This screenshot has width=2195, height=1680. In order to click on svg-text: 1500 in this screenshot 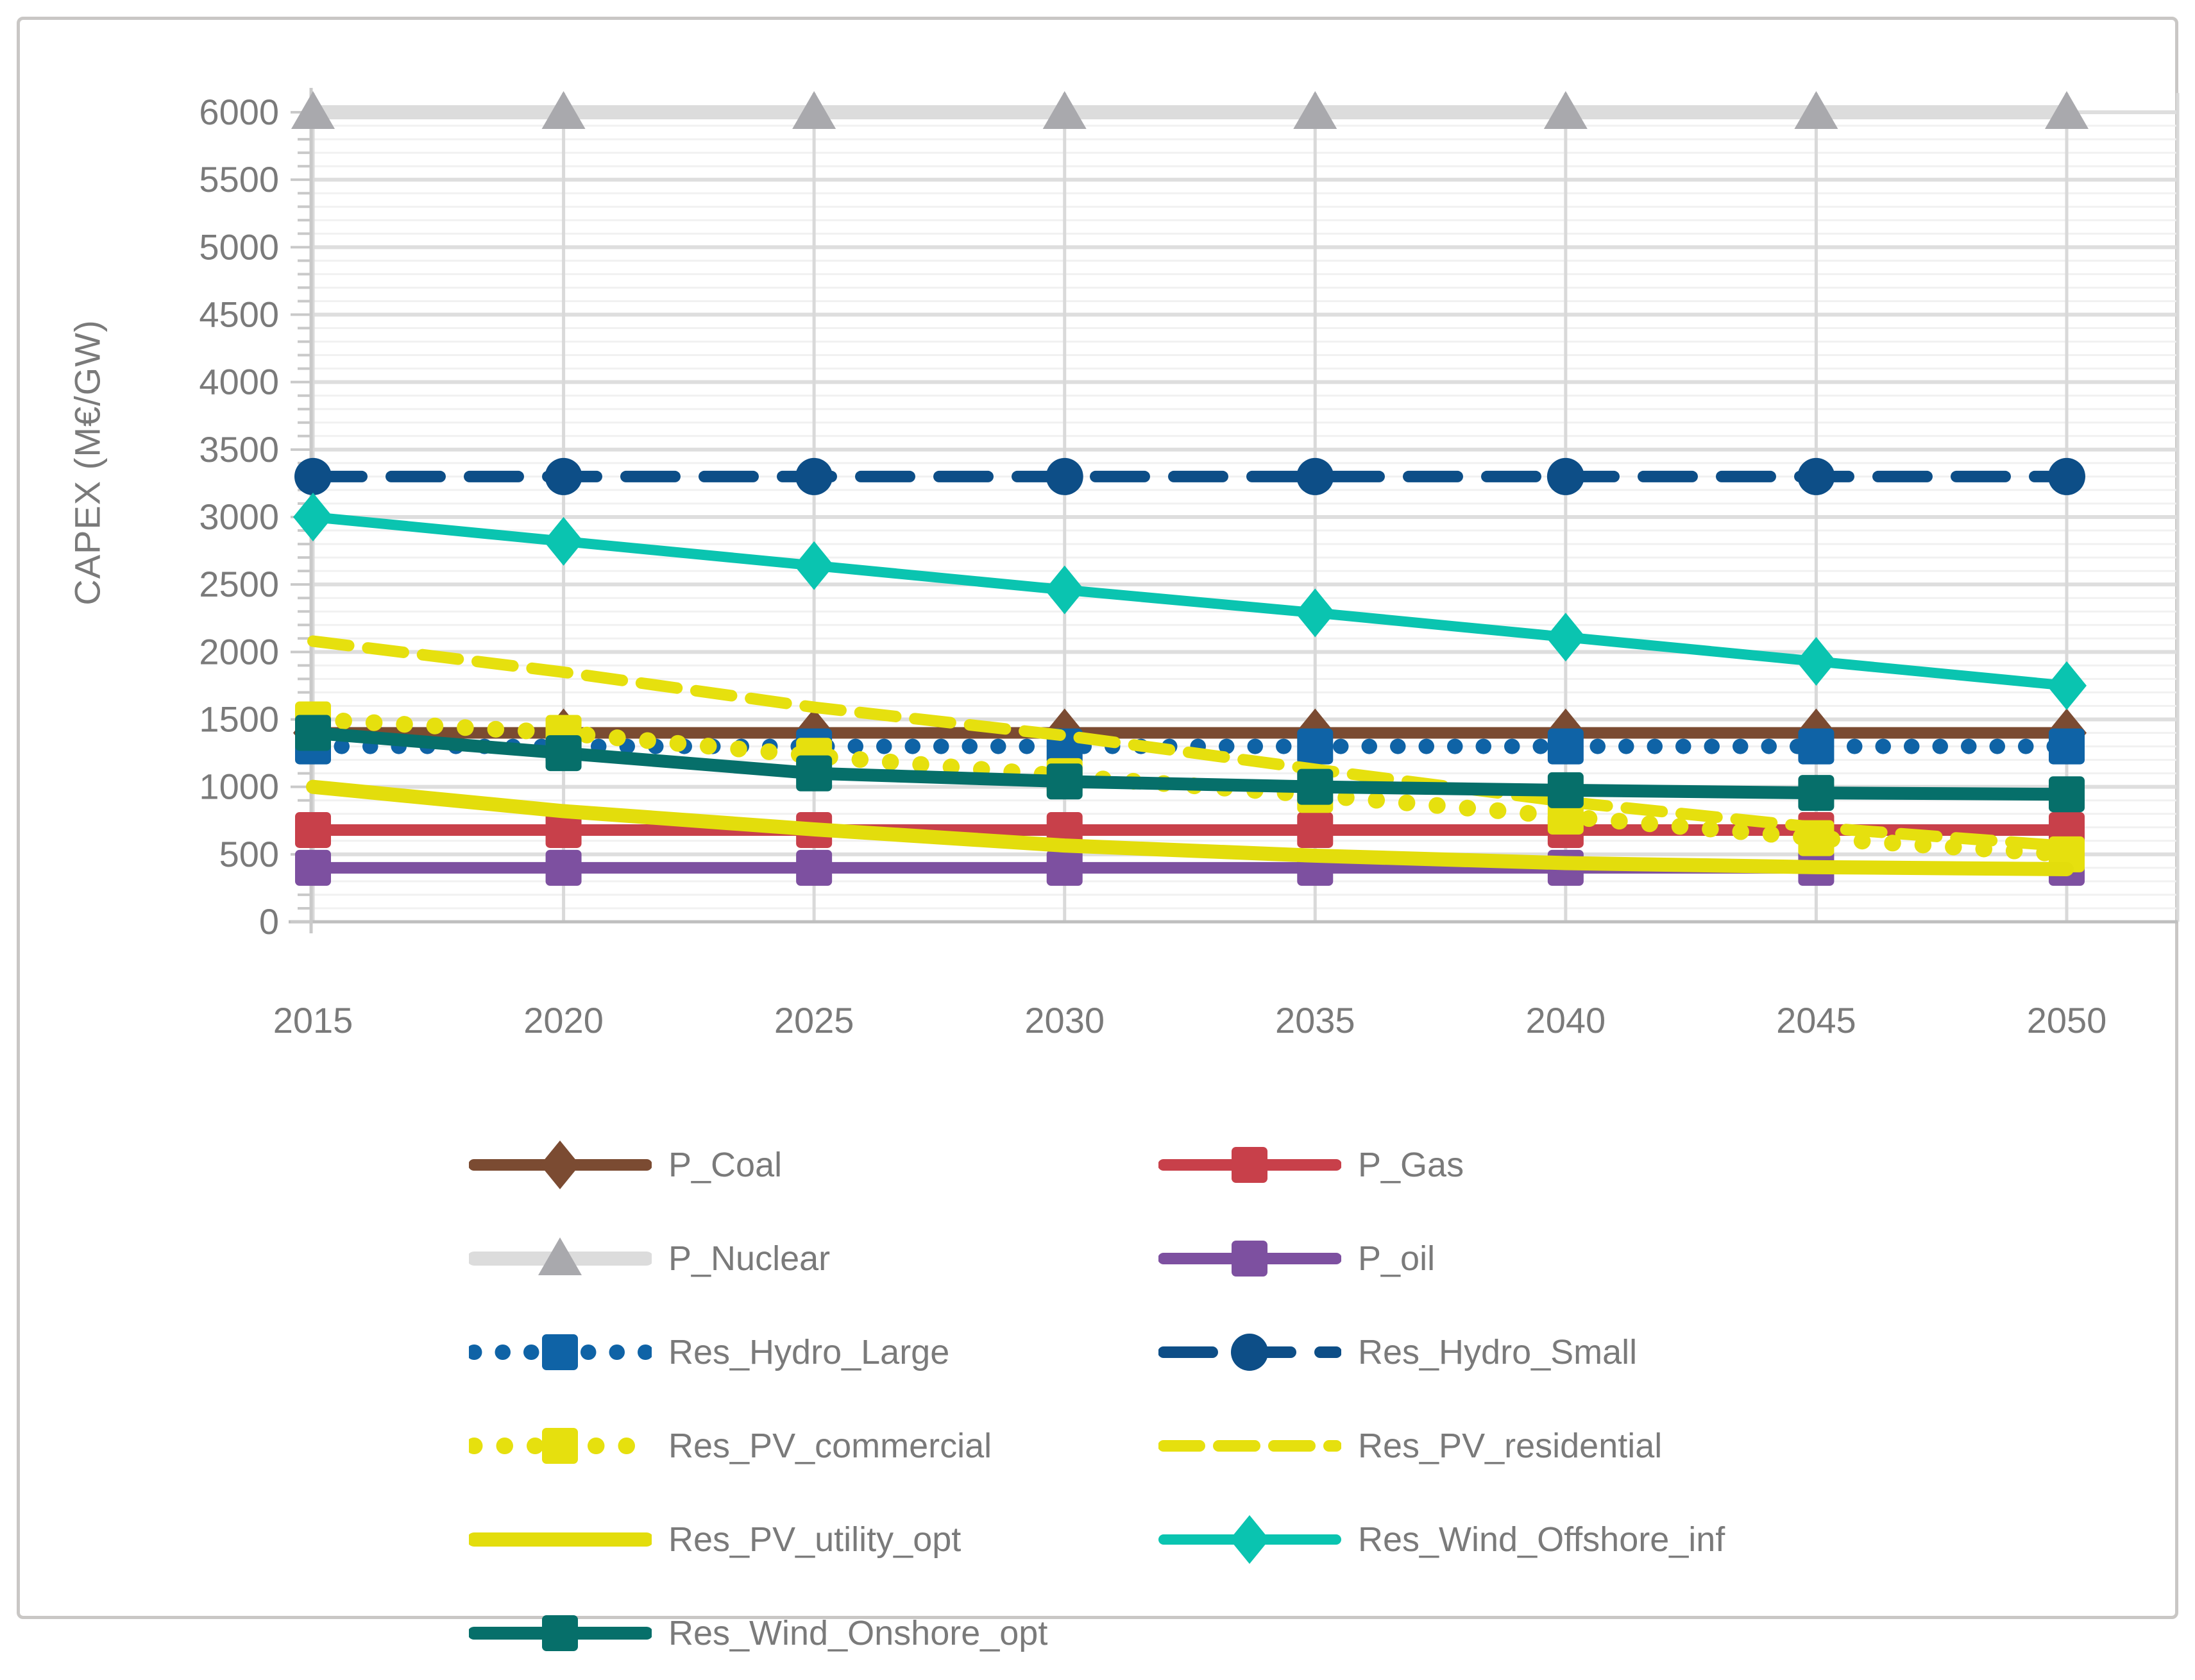, I will do `click(239, 720)`.